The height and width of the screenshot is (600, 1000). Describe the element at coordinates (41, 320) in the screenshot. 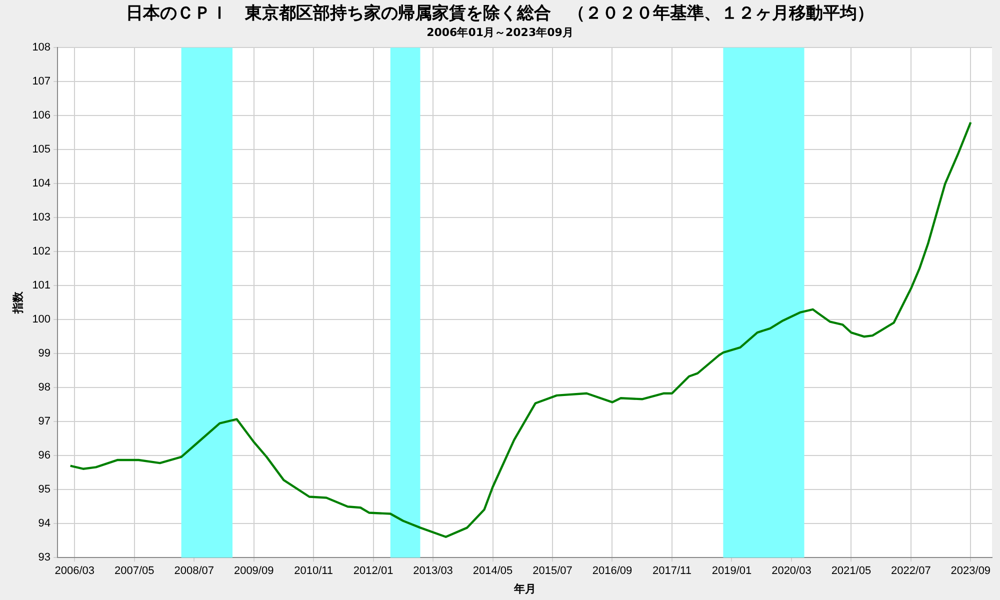

I see `y-tick-label: 100` at that location.